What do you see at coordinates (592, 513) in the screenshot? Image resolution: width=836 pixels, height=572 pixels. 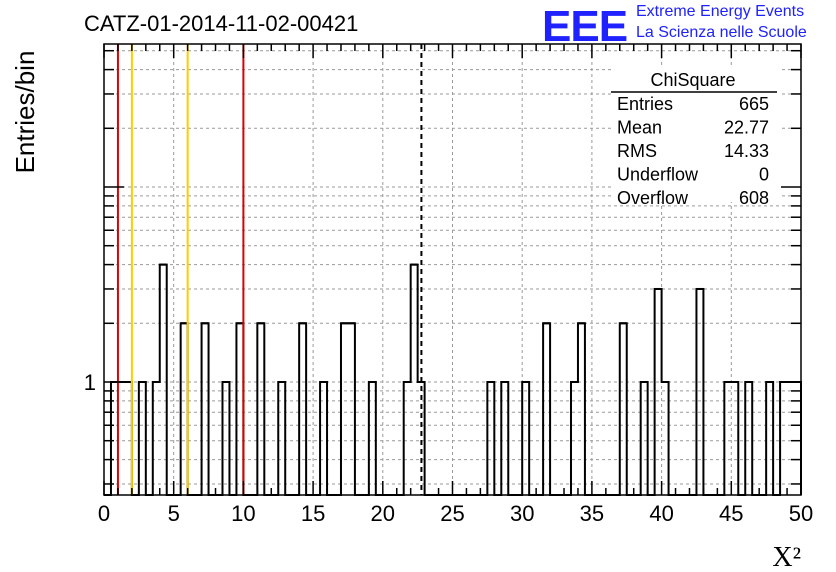 I see `x-tick-label: 35` at bounding box center [592, 513].